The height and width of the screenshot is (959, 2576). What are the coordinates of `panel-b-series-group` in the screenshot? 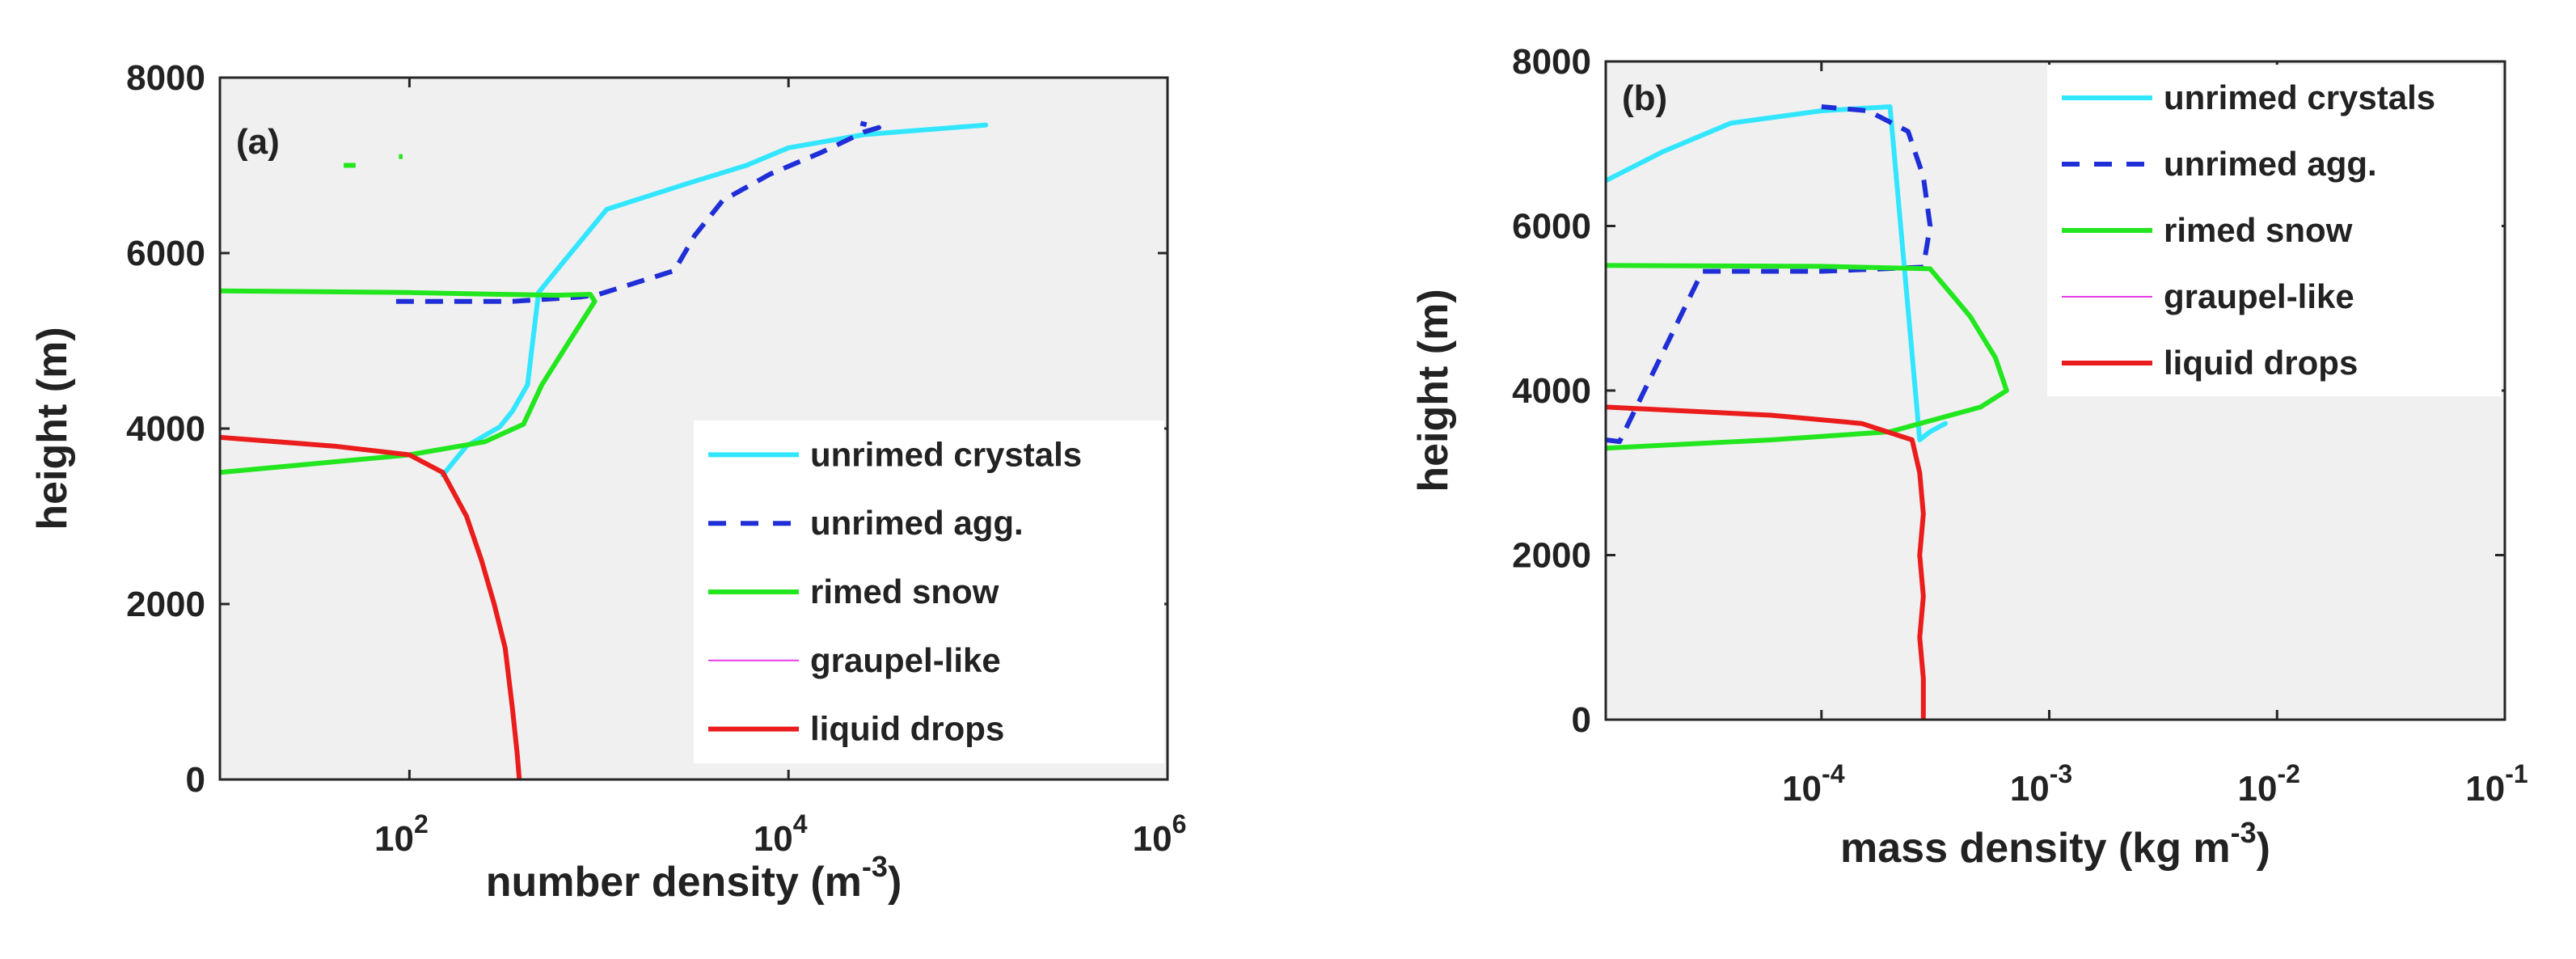 It's located at (1808, 412).